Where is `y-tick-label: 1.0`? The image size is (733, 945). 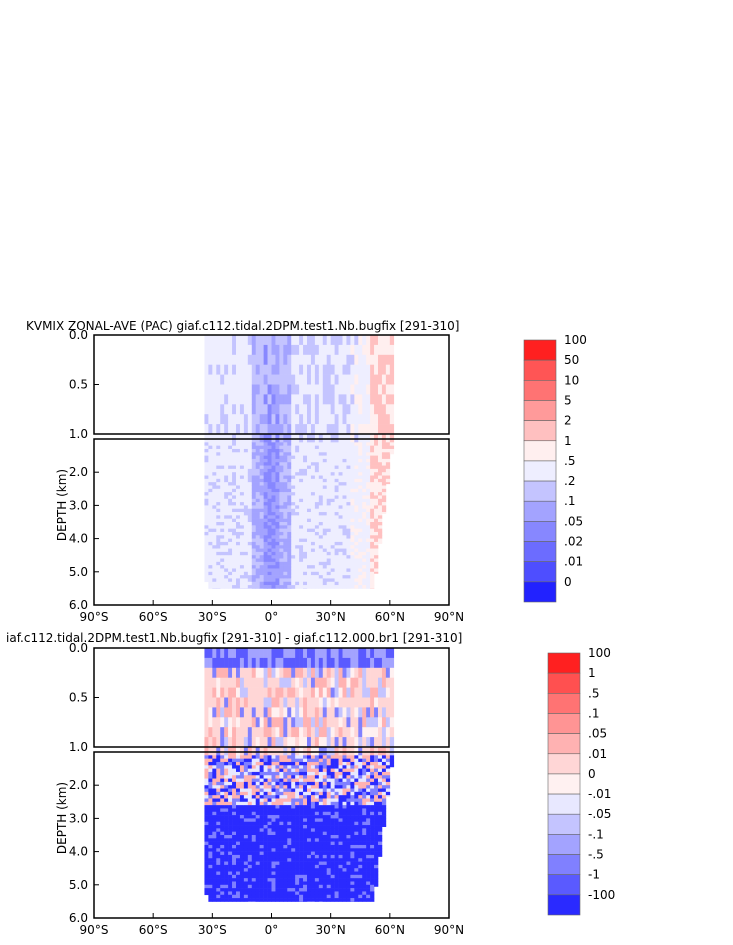
y-tick-label: 1.0 is located at coordinates (78, 434).